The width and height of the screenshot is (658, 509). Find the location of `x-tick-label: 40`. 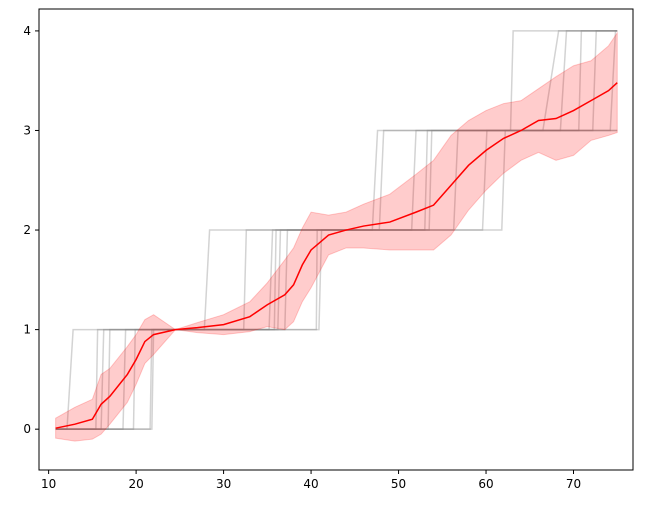

x-tick-label: 40 is located at coordinates (310, 484).